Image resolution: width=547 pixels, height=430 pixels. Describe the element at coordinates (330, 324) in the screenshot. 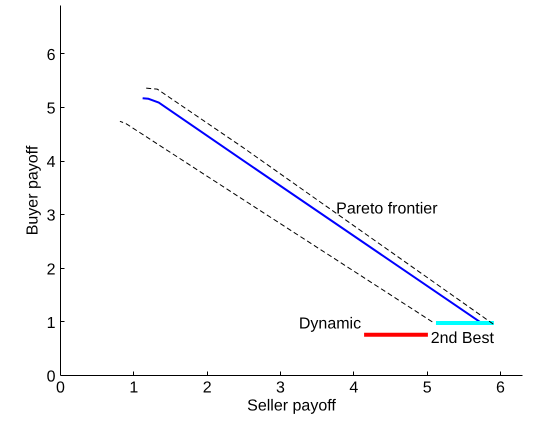

I see `series-label: Dynamic` at that location.